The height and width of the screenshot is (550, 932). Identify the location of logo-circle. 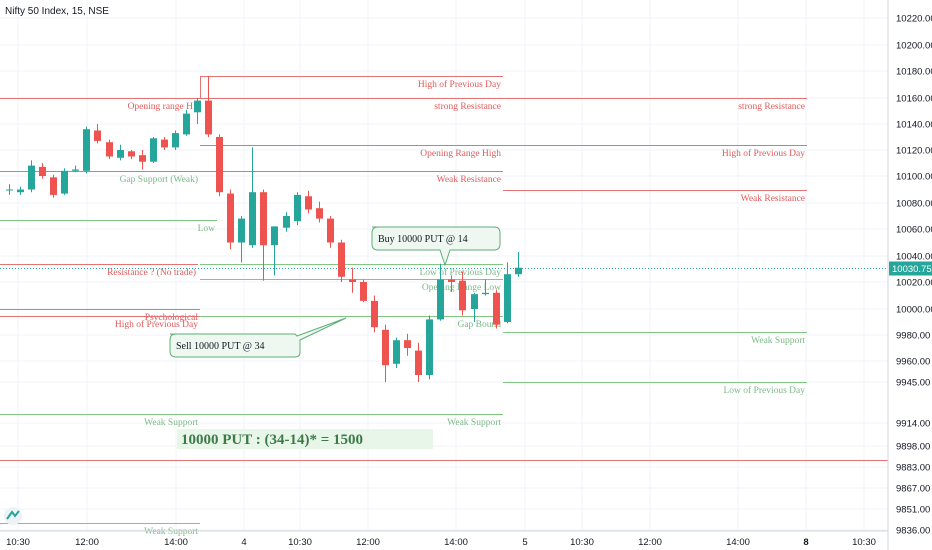
(13, 516).